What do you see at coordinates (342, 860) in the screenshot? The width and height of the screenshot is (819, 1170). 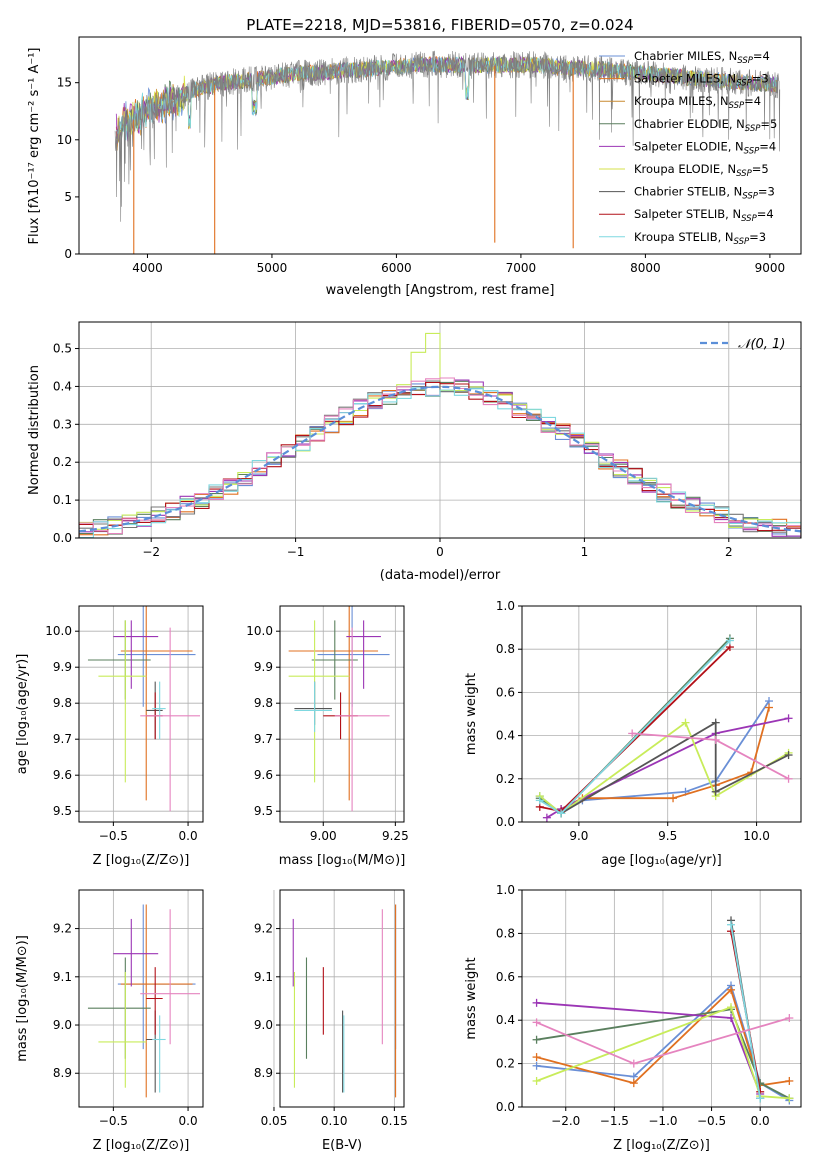 I see `age_vs_mass-xlabel: mass [log₁₀(M/M⊙)]` at bounding box center [342, 860].